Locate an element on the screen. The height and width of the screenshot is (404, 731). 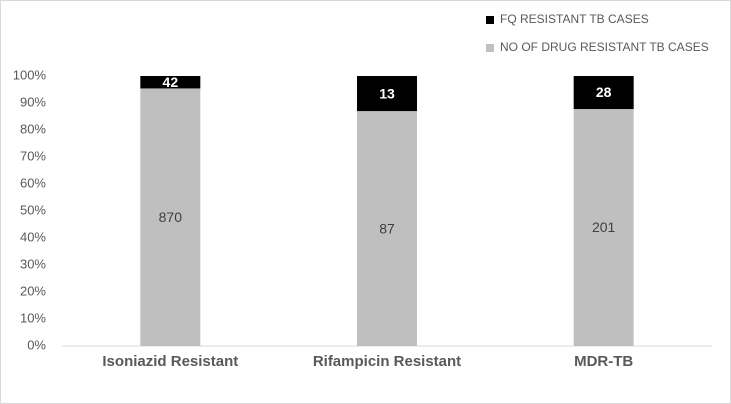
data-label: 42 is located at coordinates (171, 82).